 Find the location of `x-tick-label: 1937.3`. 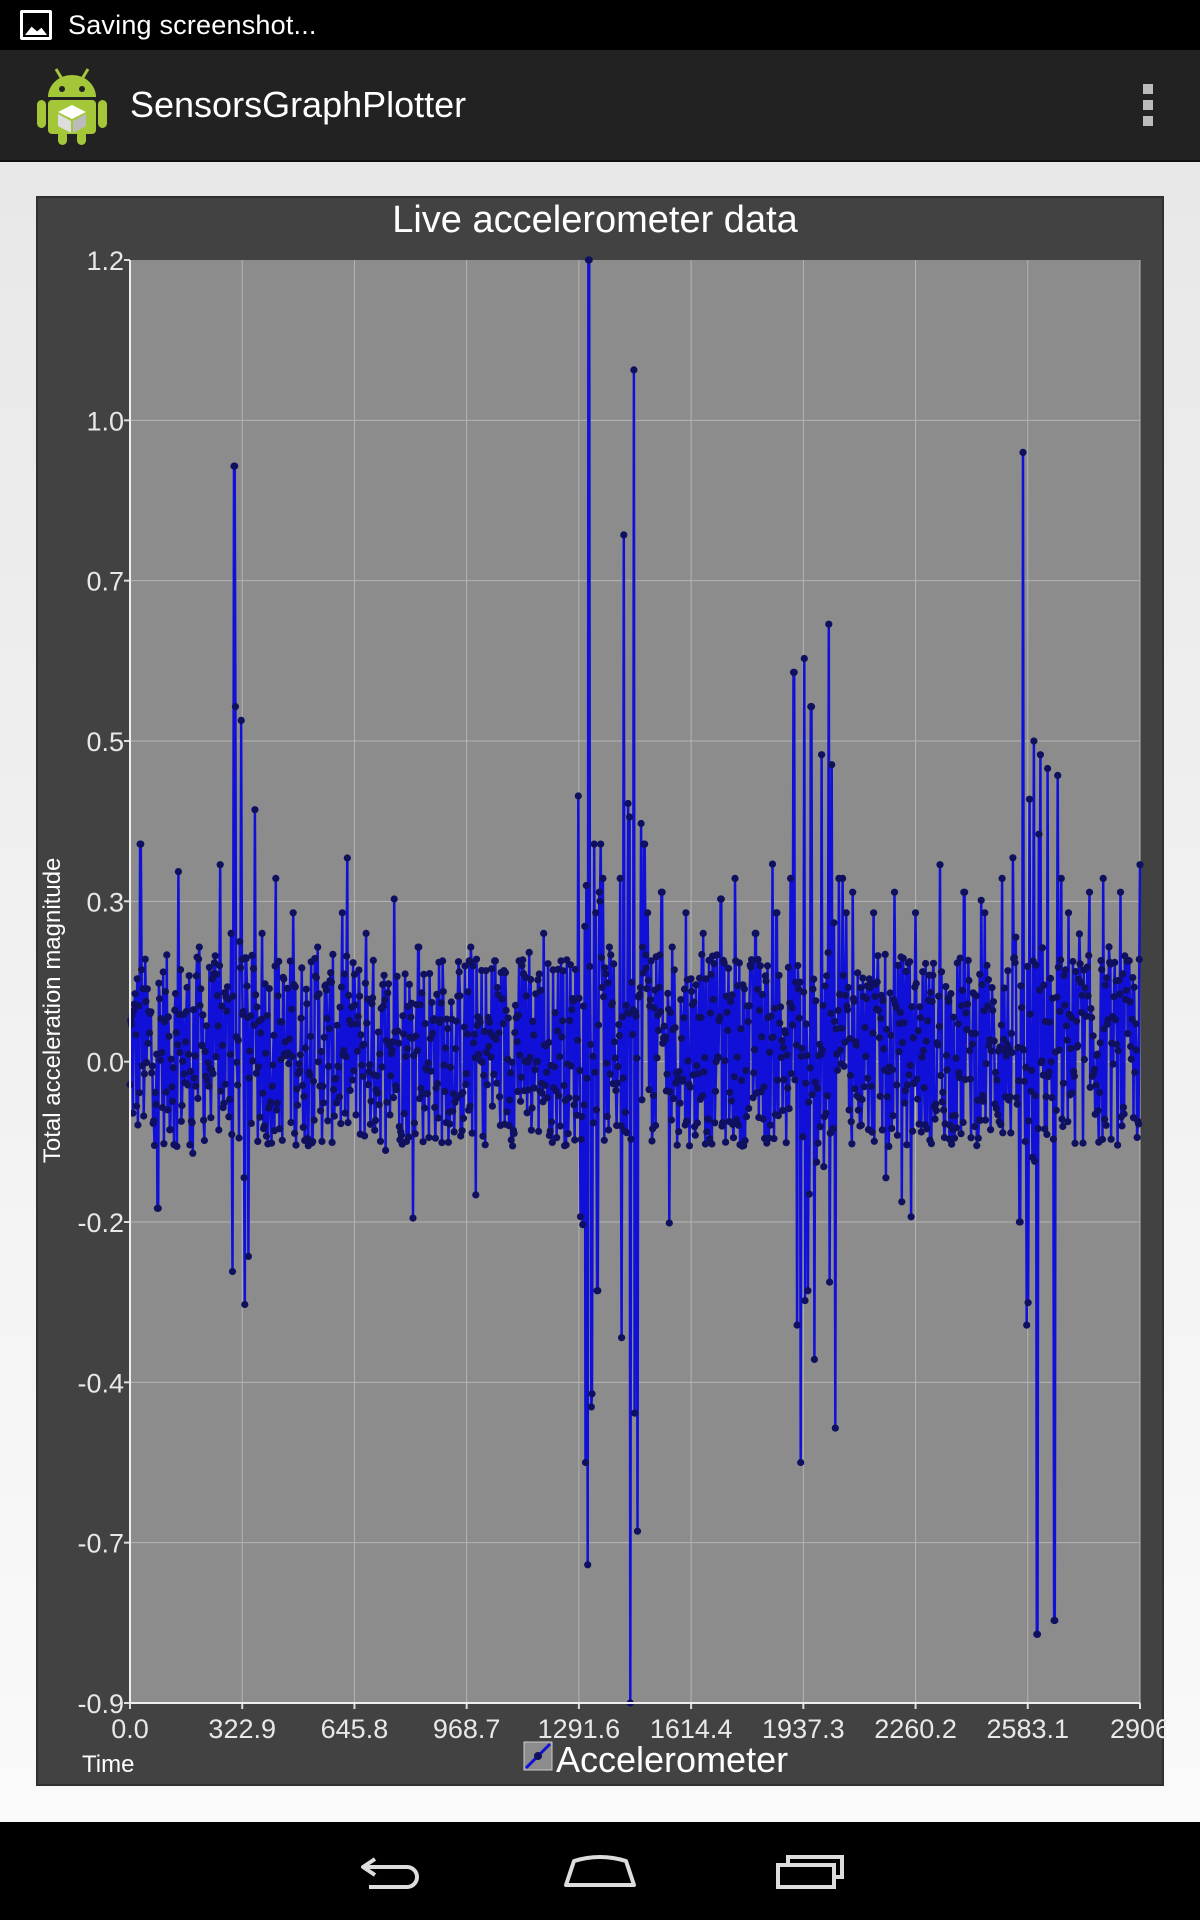

x-tick-label: 1937.3 is located at coordinates (803, 1729).